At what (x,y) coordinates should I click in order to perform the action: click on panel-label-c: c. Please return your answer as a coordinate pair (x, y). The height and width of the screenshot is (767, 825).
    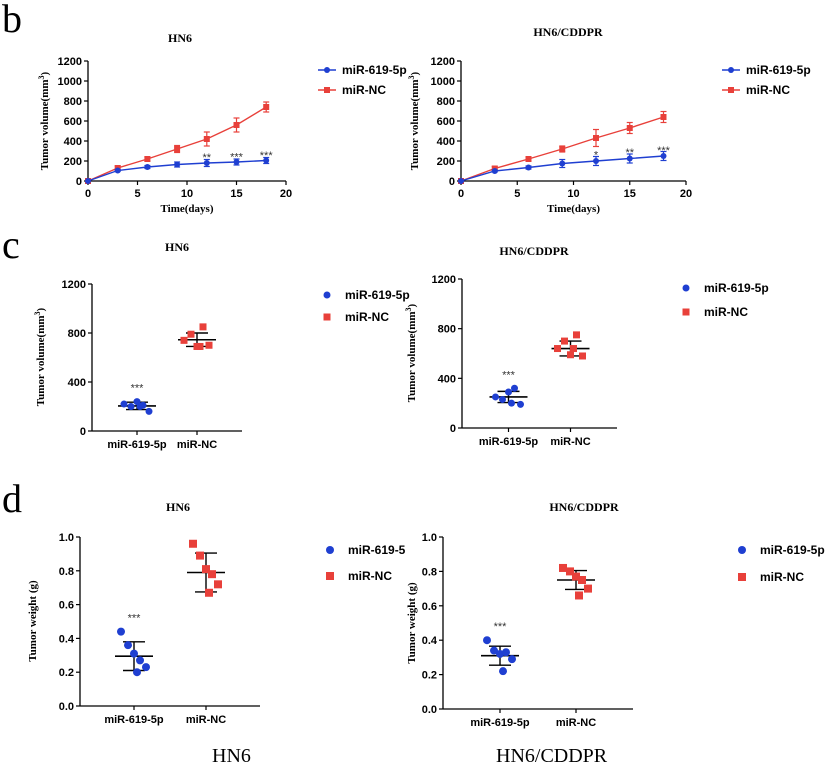
    Looking at the image, I should click on (11, 244).